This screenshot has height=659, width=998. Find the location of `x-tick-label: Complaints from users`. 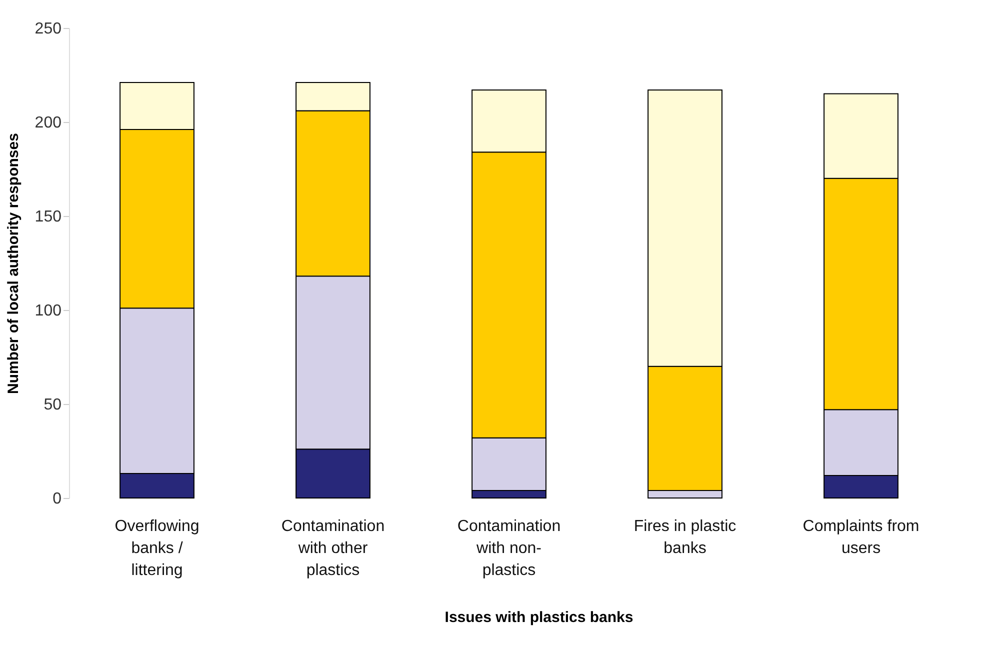

x-tick-label: Complaints from users is located at coordinates (861, 537).